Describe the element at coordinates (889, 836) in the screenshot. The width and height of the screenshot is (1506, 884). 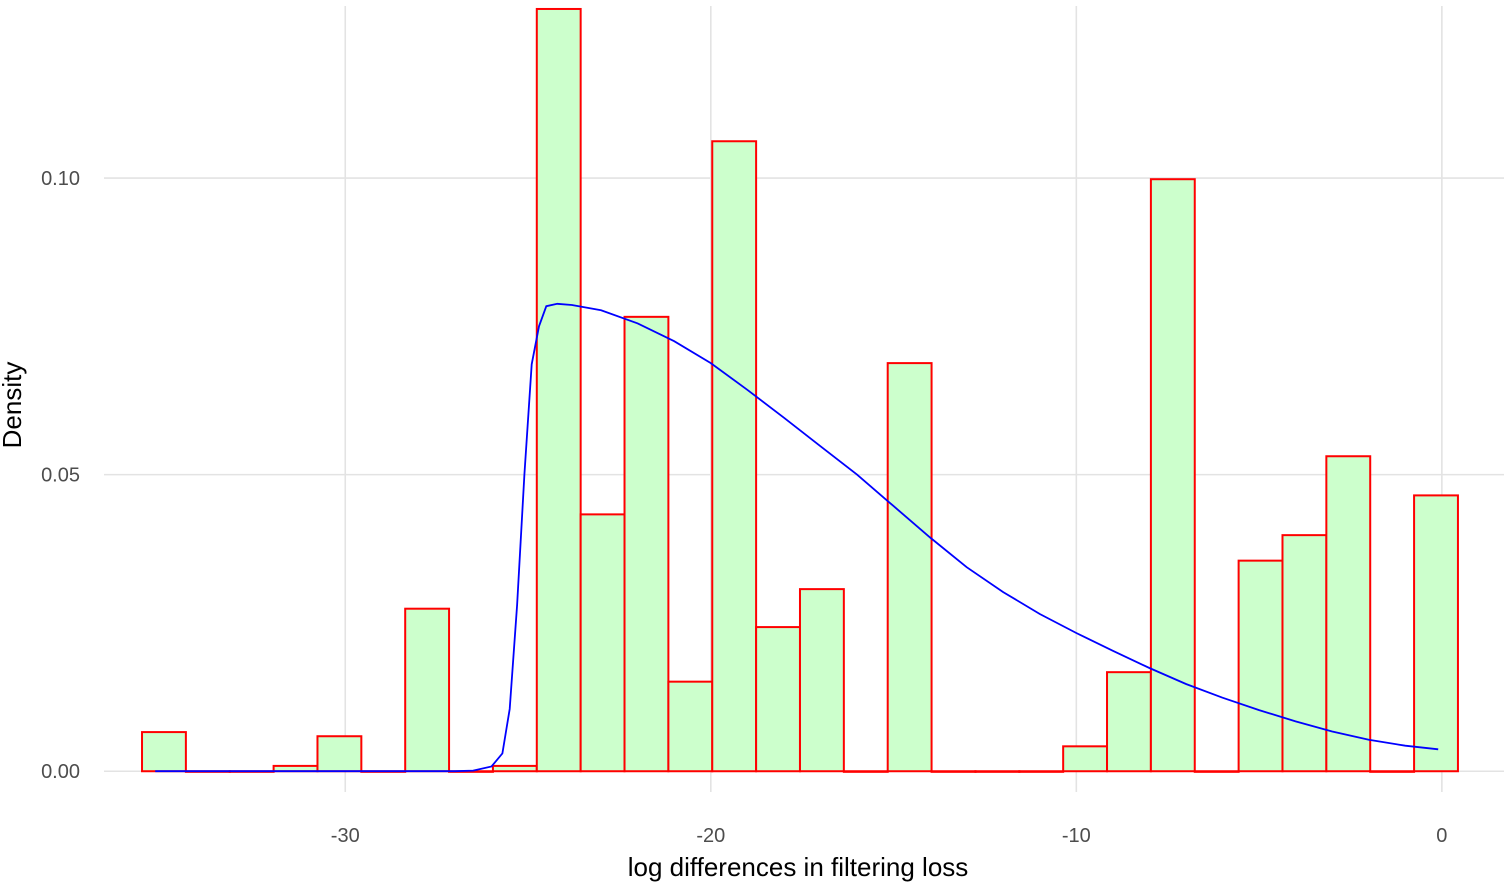
I see `x-axis-ticks: -30 -20 -10 0` at that location.